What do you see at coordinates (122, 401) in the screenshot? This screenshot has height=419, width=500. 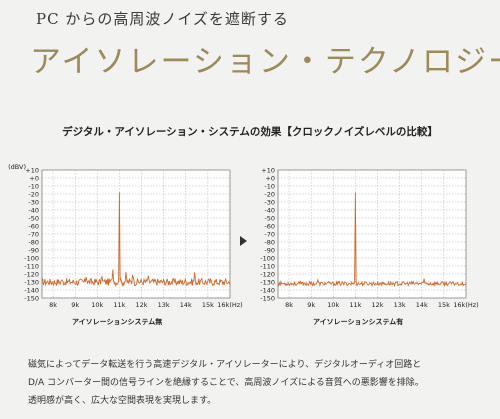 I see `description-line: 透明感が高く、広大な空間表現を実現します。` at bounding box center [122, 401].